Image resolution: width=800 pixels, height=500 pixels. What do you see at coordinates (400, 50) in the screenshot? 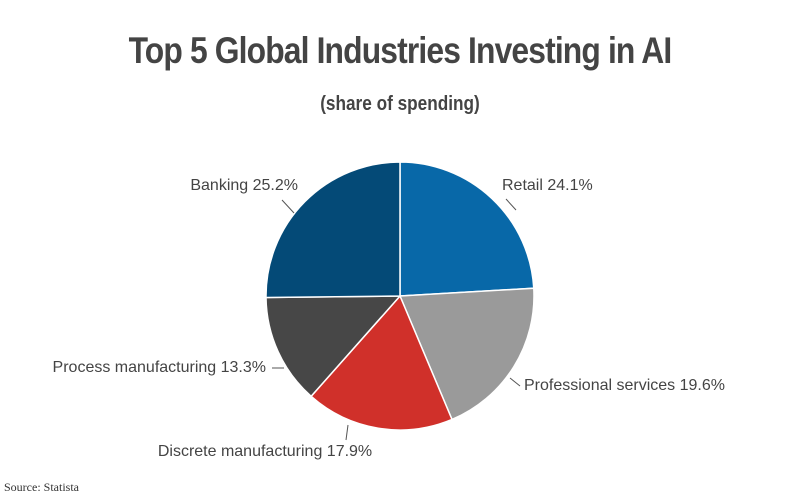
I see `chart-title: Top 5 Global Industries Investing in AI` at bounding box center [400, 50].